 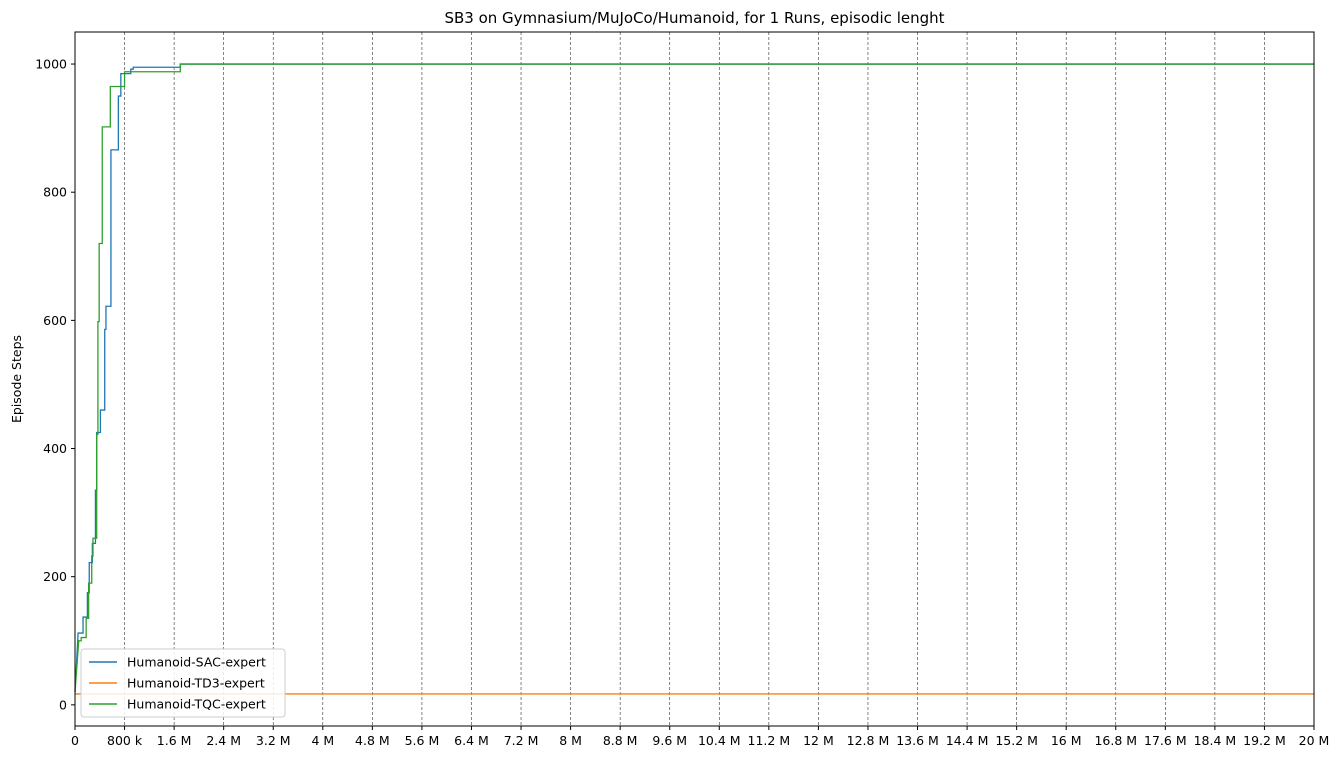 I want to click on x-tick-label: 13.6 M, so click(x=917, y=740).